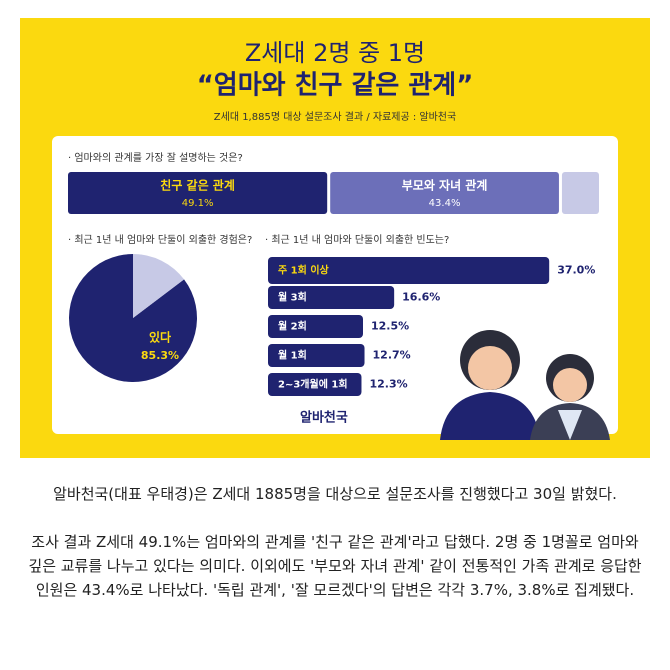 This screenshot has width=670, height=670. What do you see at coordinates (392, 355) in the screenshot?
I see `bar-value: 12.7%` at bounding box center [392, 355].